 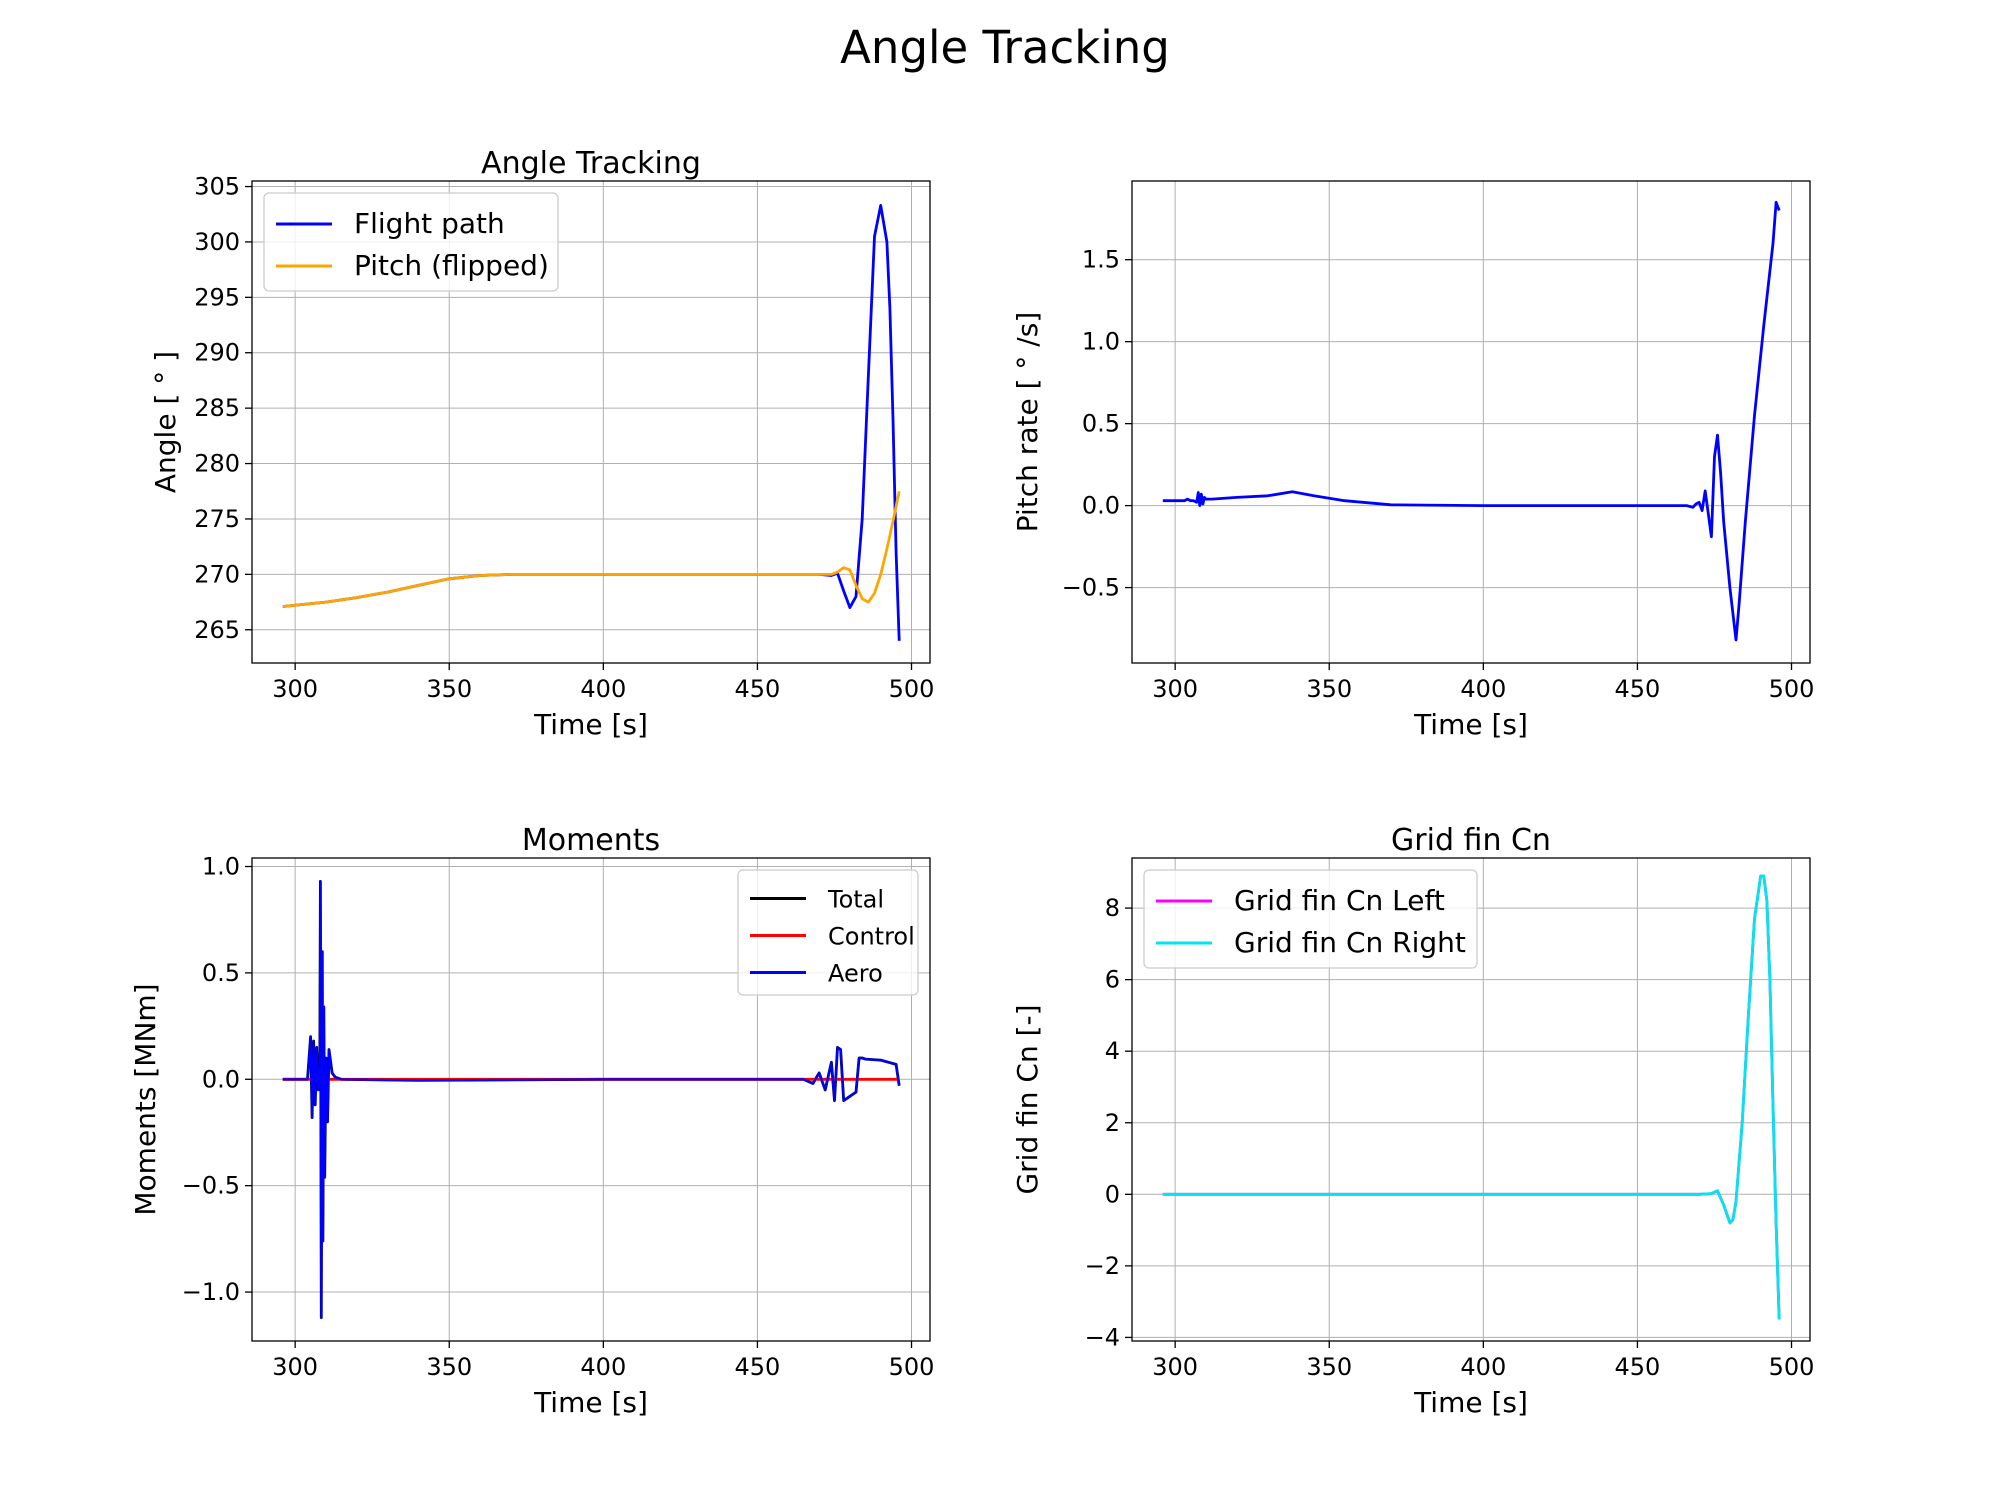 I want to click on axes-title: Angle Tracking, so click(x=591, y=163).